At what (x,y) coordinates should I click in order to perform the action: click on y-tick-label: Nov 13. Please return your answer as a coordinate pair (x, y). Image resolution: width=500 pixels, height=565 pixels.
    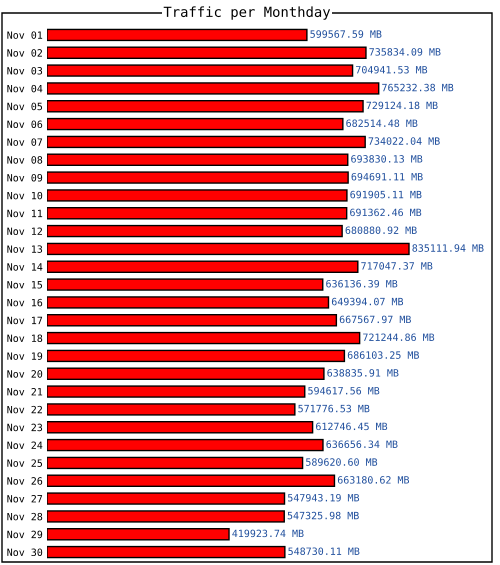
    Looking at the image, I should click on (24, 249).